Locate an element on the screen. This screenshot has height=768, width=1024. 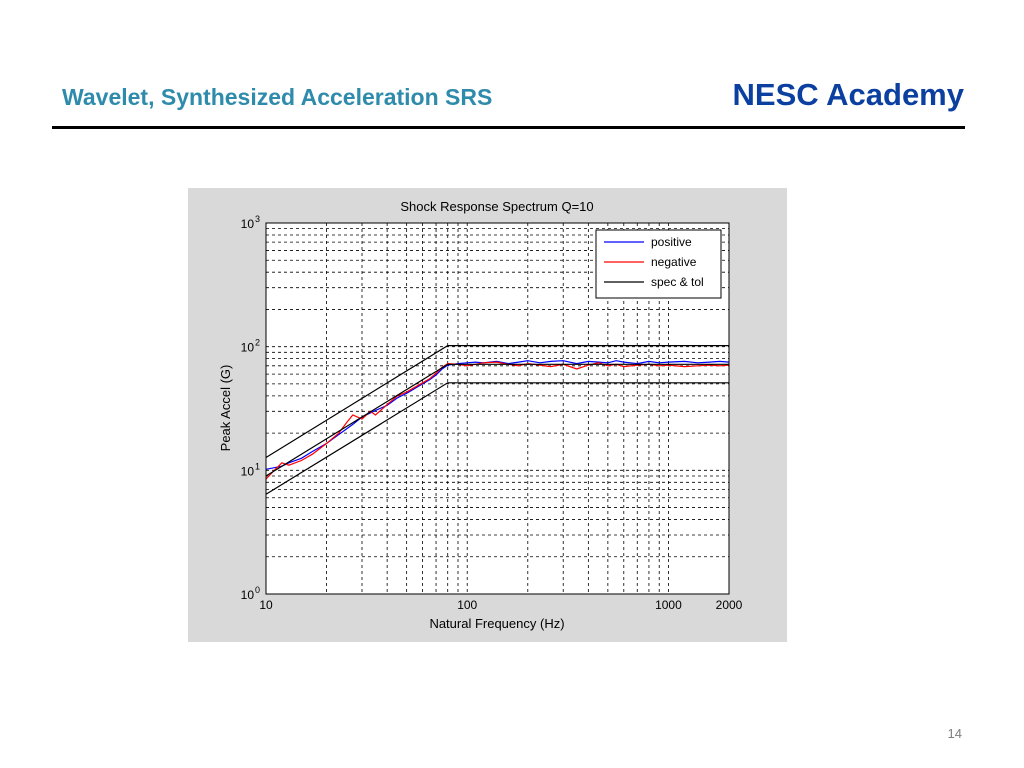
x-tick-label: 2000 is located at coordinates (729, 605).